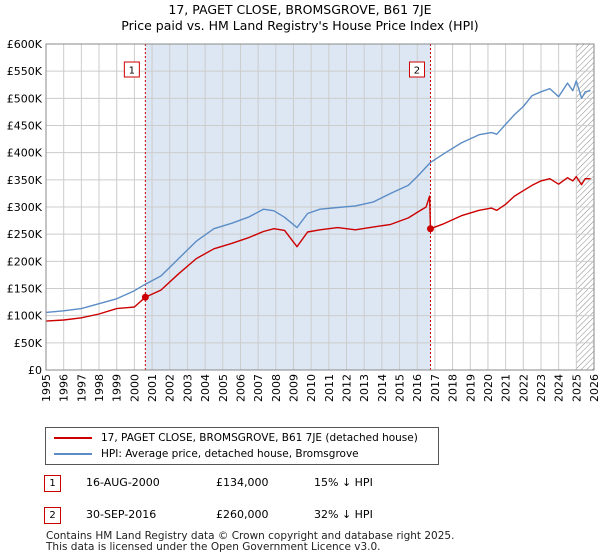 Image resolution: width=600 pixels, height=560 pixels. Describe the element at coordinates (25, 98) in the screenshot. I see `y-tick-label: £500K` at that location.